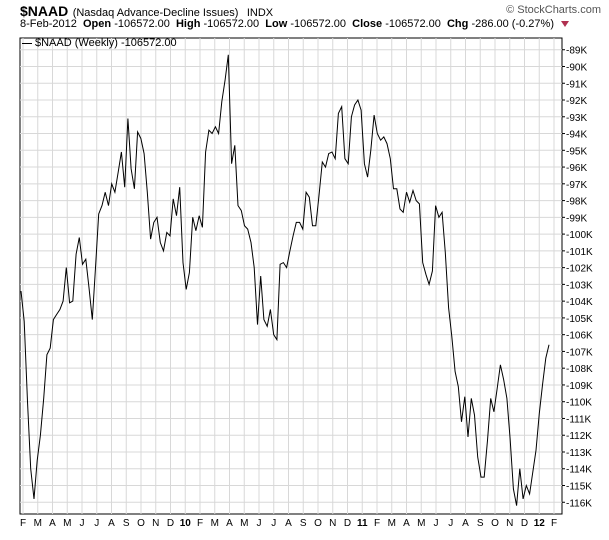  I want to click on close-value: -106572.00, so click(413, 24).